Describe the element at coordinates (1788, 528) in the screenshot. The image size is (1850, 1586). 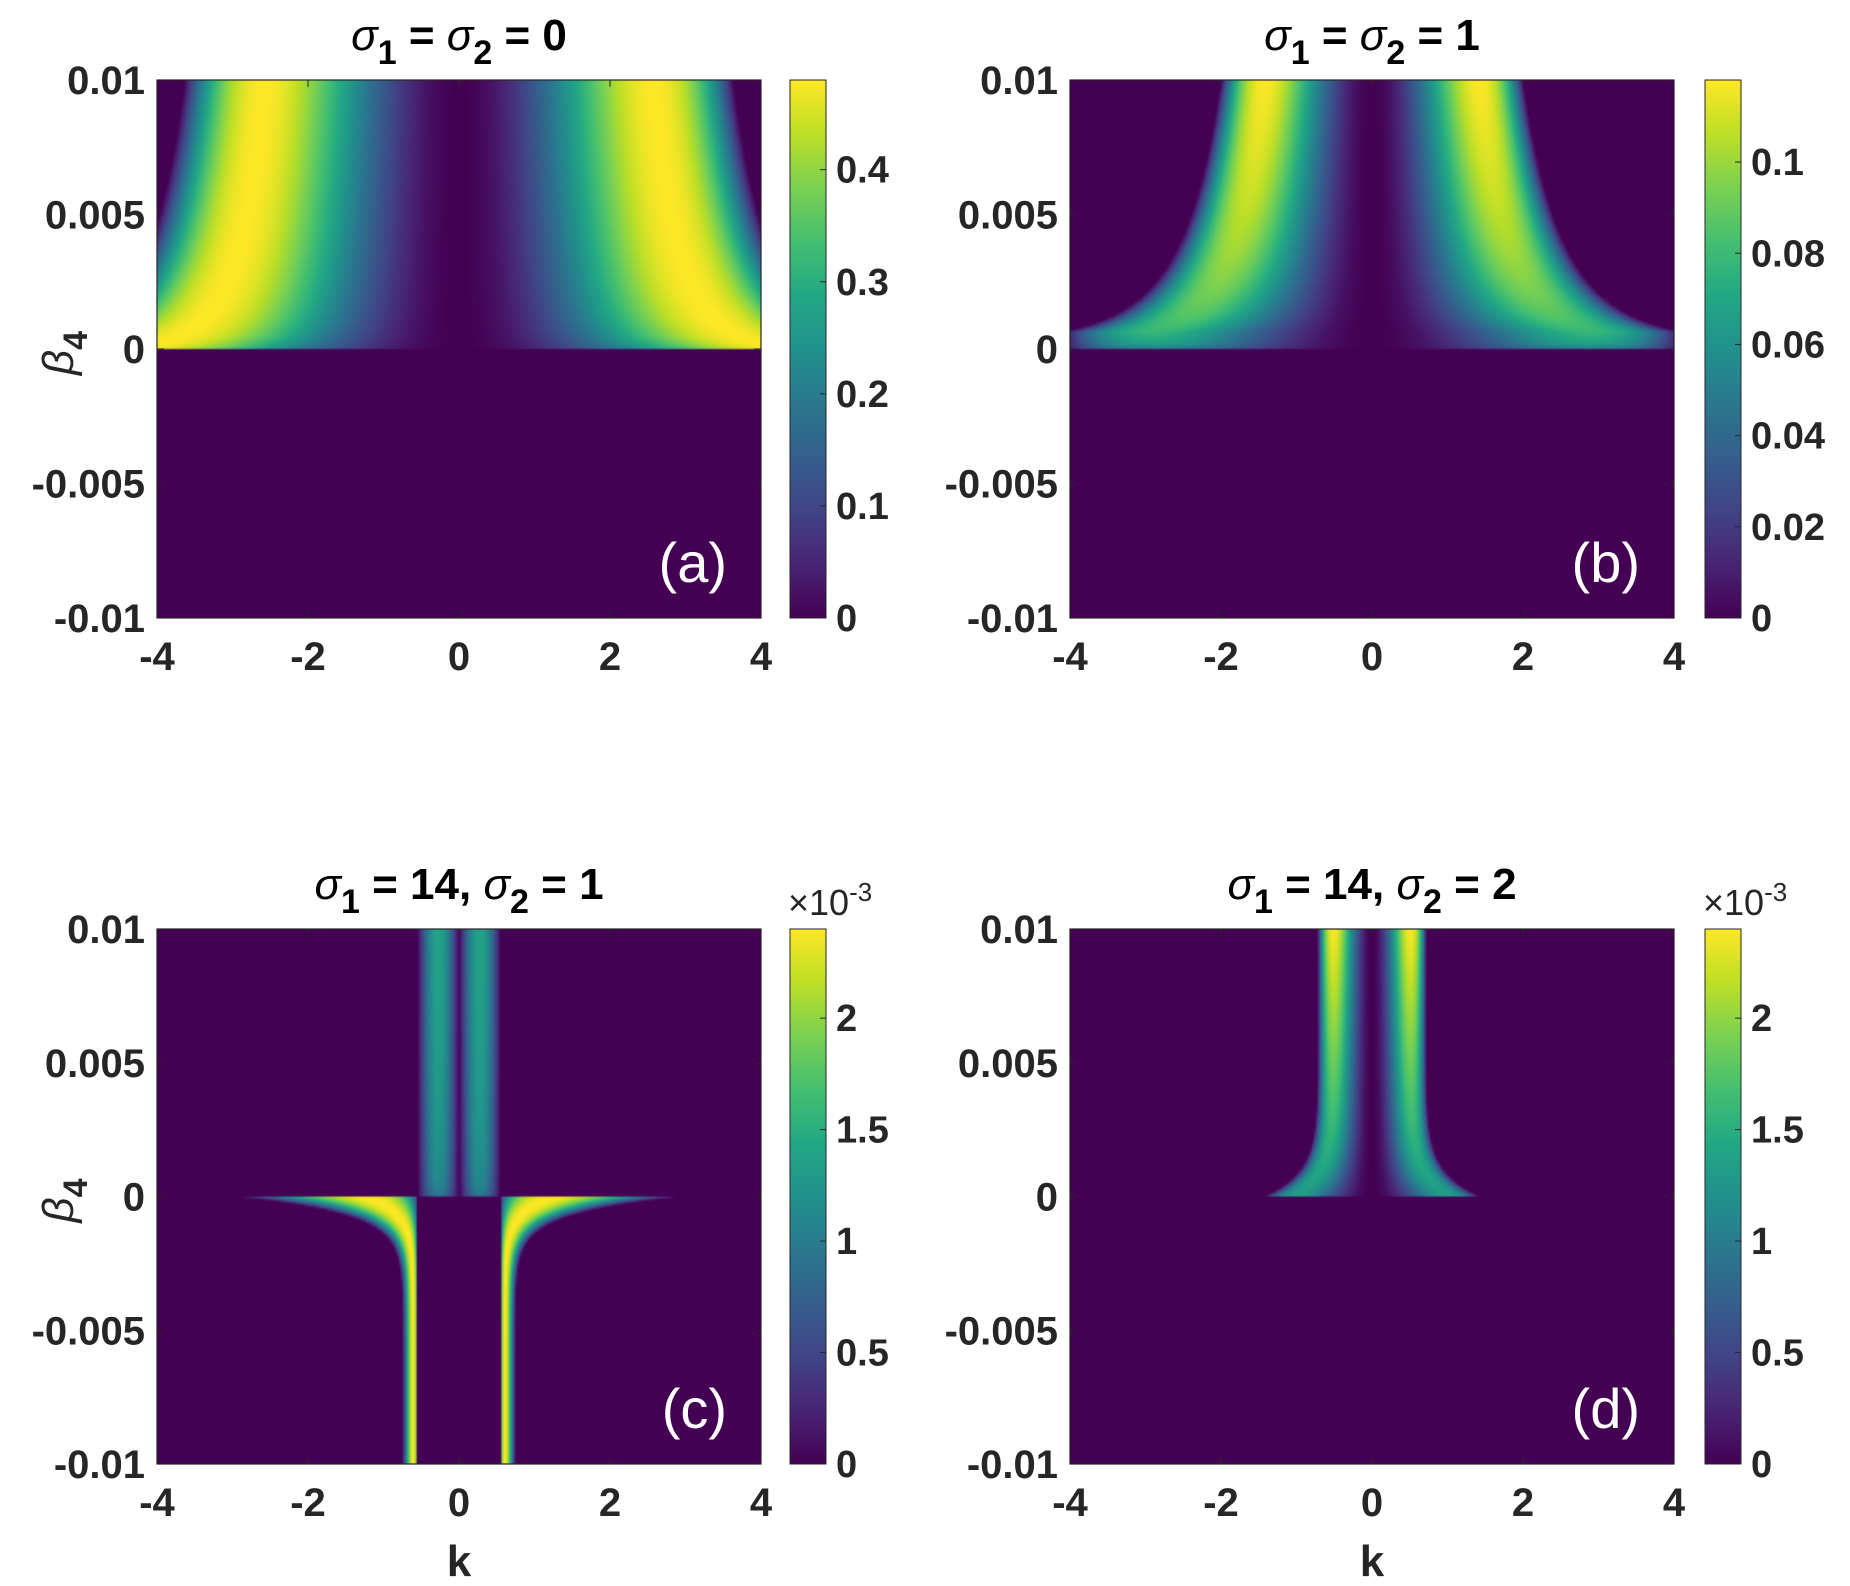
I see `colorbar-tick-label: 0.02` at that location.